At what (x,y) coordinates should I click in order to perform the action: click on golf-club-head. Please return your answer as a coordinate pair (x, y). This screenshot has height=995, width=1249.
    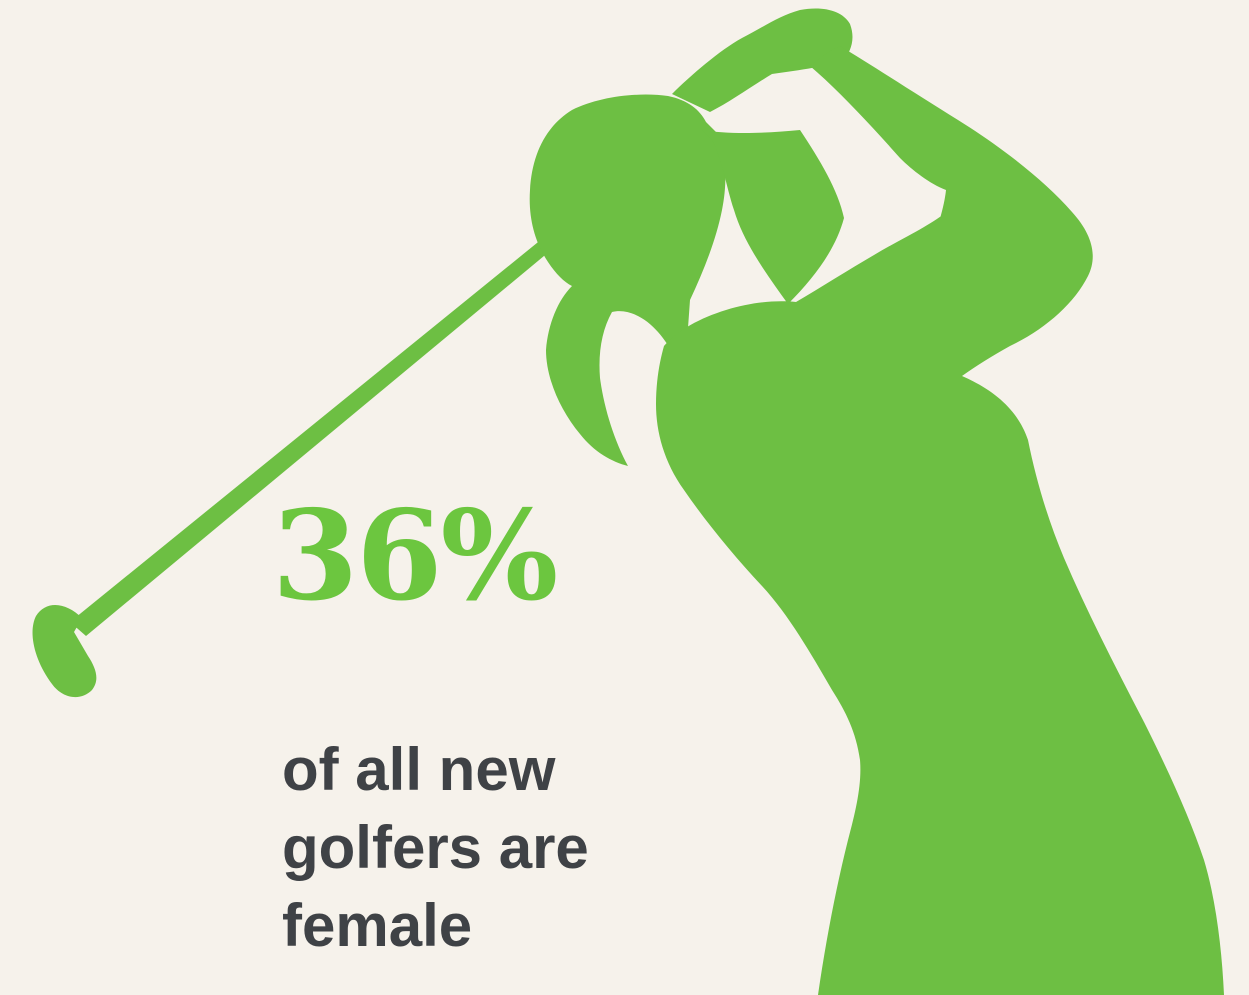
    Looking at the image, I should click on (64, 651).